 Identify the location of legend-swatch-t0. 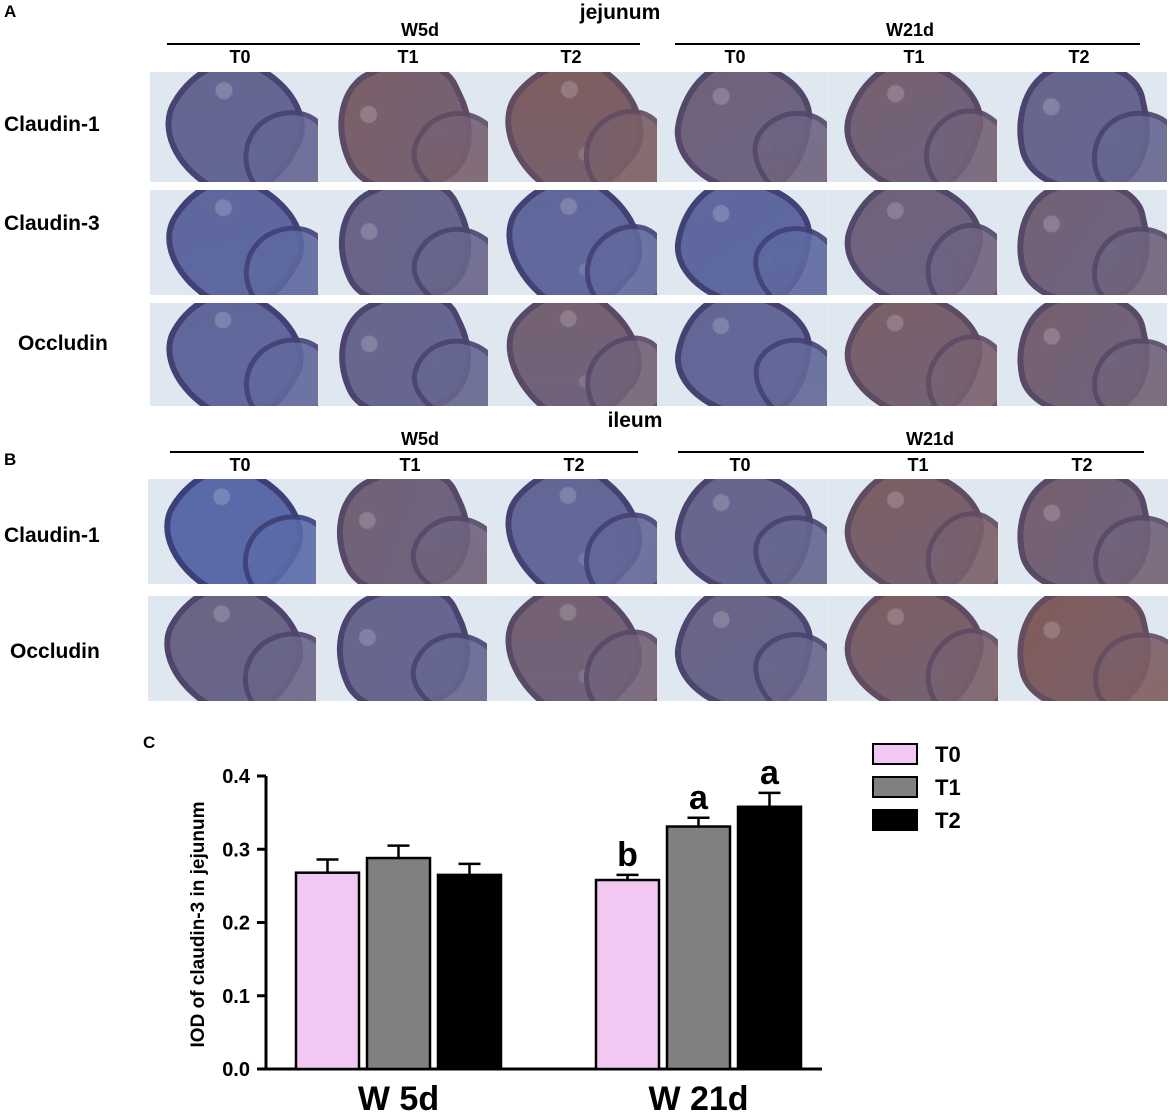
(895, 754).